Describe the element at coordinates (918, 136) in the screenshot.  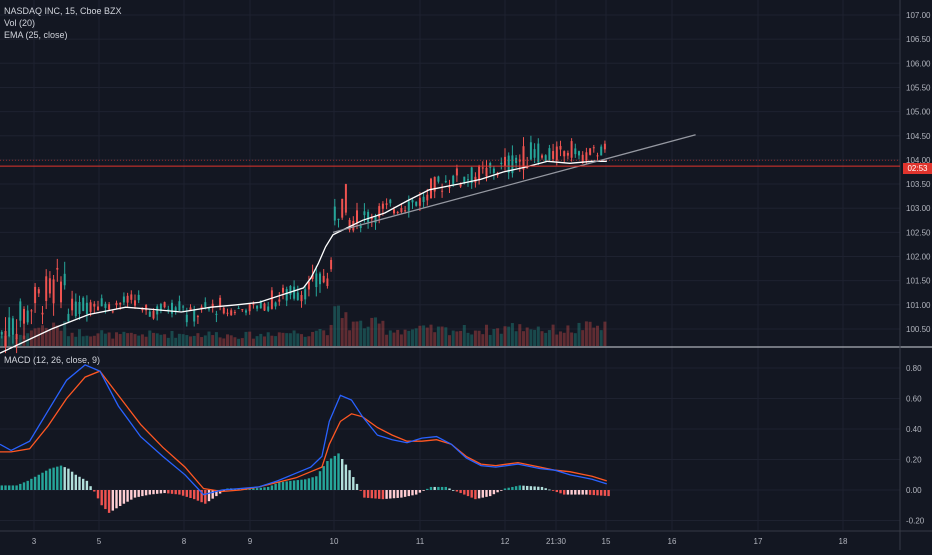
I see `price-axis-label: 104.50` at that location.